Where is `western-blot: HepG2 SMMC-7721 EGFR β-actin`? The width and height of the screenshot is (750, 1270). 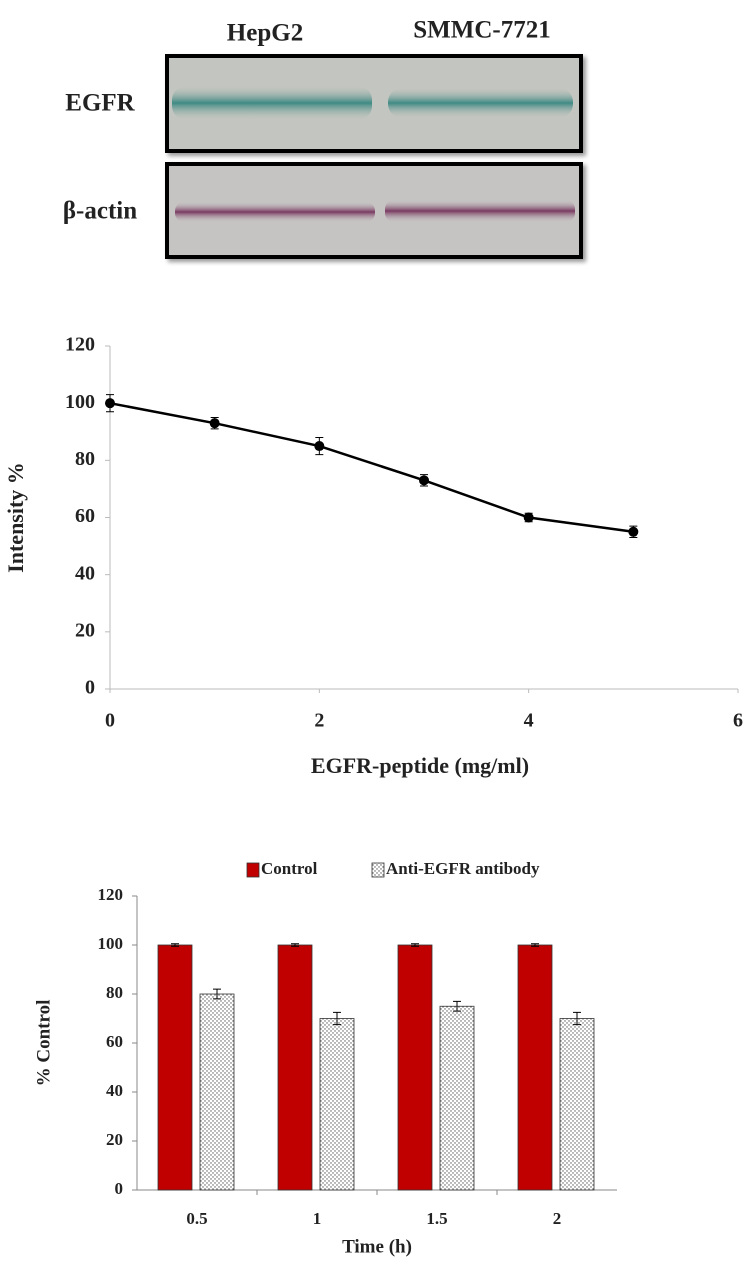 western-blot: HepG2 SMMC-7721 EGFR β-actin is located at coordinates (323, 138).